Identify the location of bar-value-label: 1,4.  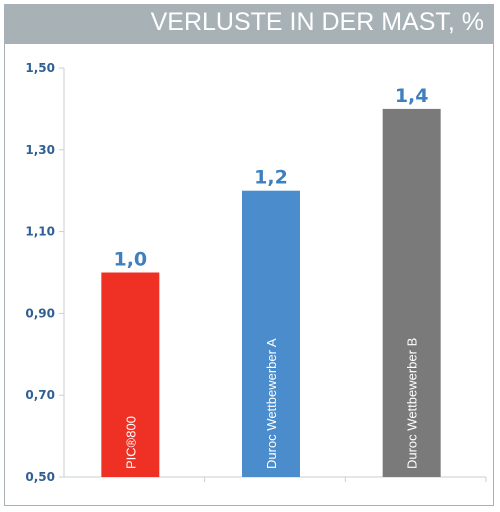
(412, 96).